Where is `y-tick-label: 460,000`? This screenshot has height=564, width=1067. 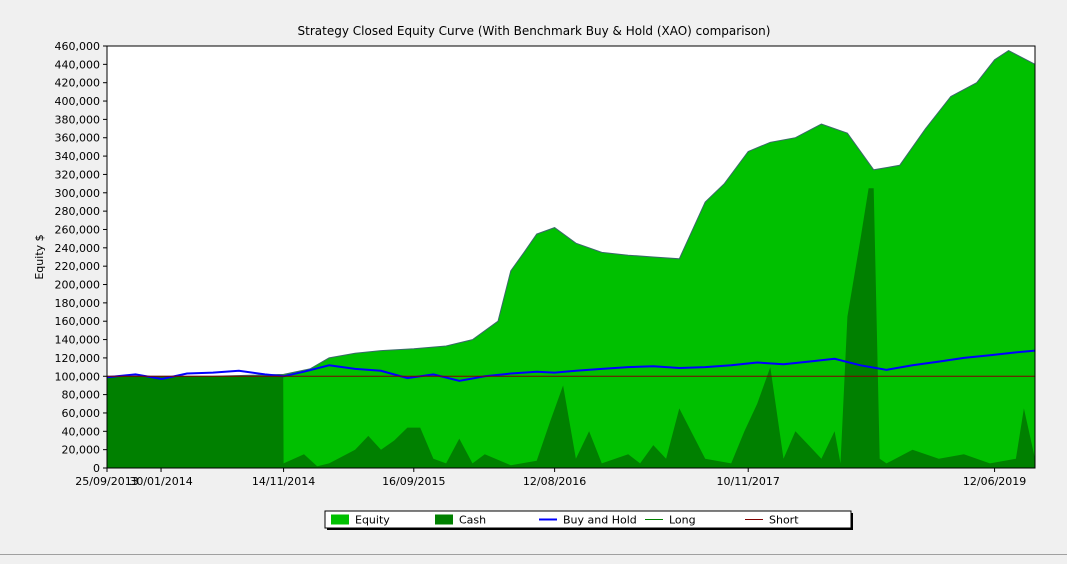 y-tick-label: 460,000 is located at coordinates (78, 46).